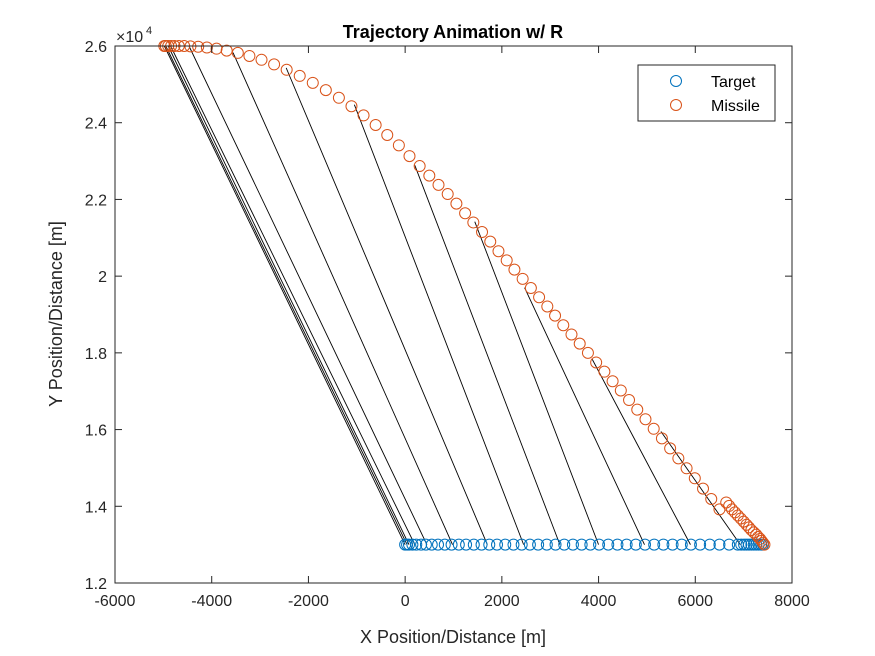  What do you see at coordinates (452, 601) in the screenshot?
I see `x-tick-labels: -6000 -4000 -2000 0 2000 4000 6000 8000` at bounding box center [452, 601].